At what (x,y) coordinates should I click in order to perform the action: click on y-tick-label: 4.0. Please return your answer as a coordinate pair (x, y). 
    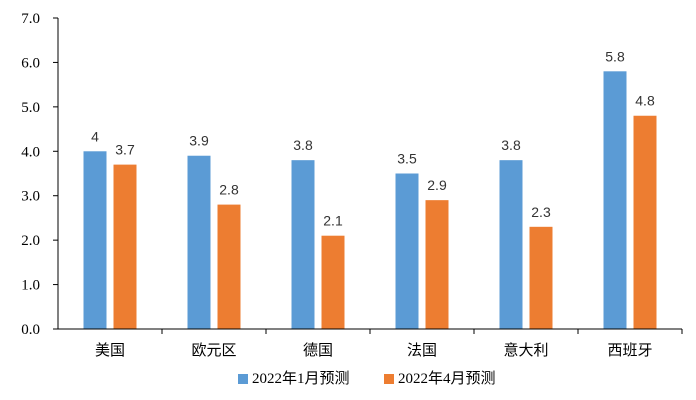
    Looking at the image, I should click on (30, 152).